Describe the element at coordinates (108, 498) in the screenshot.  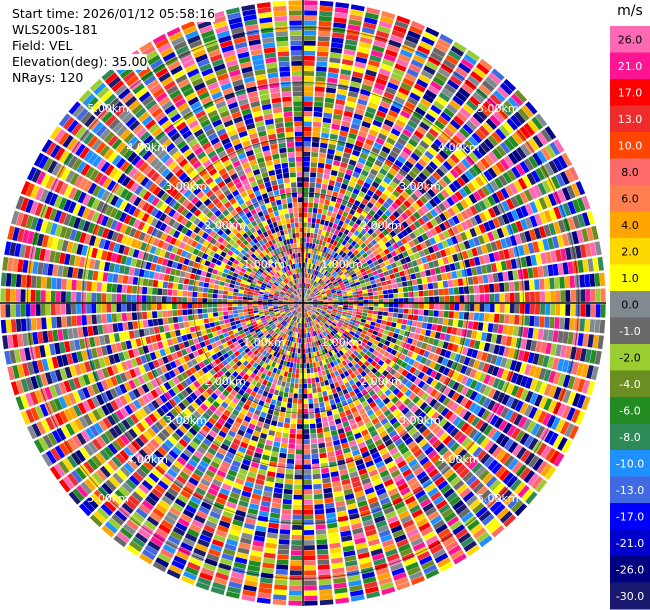
I see `ring-label-sw: 5.00km` at that location.